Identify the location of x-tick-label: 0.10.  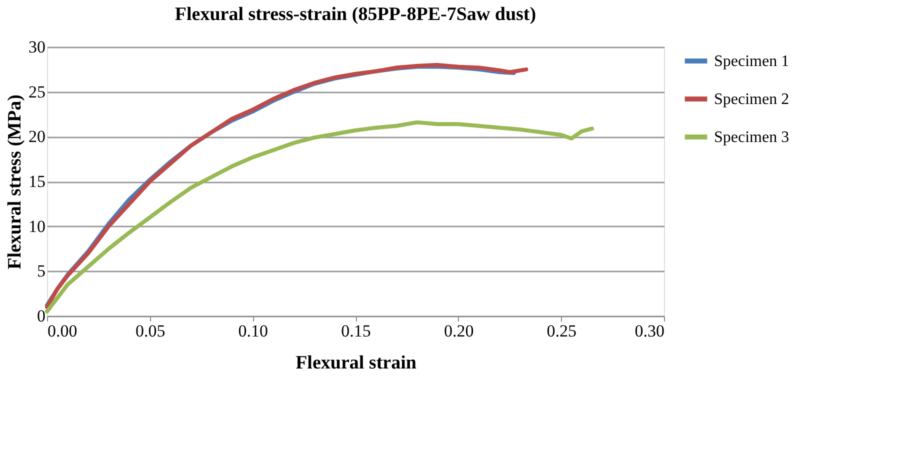
(253, 331).